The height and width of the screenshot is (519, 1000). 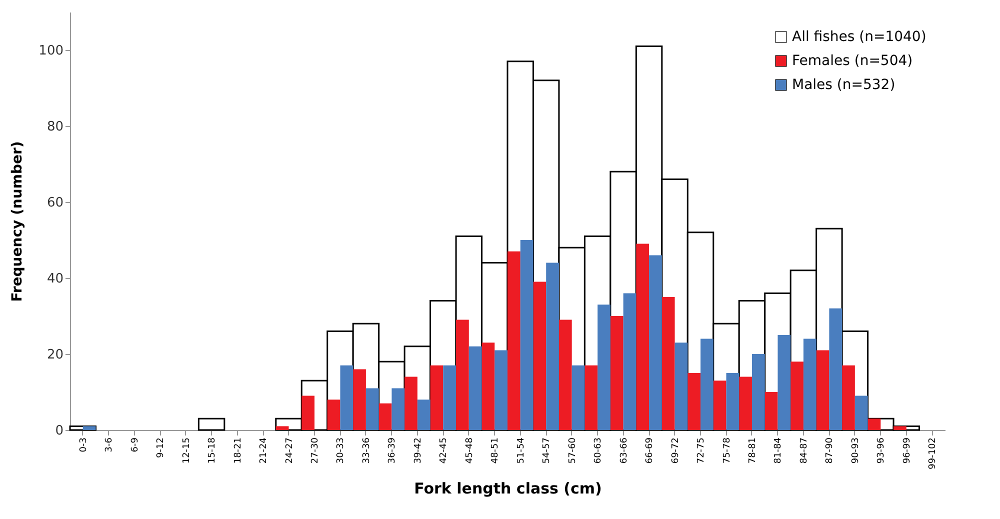 I want to click on x-tick-label: 9-12, so click(x=161, y=448).